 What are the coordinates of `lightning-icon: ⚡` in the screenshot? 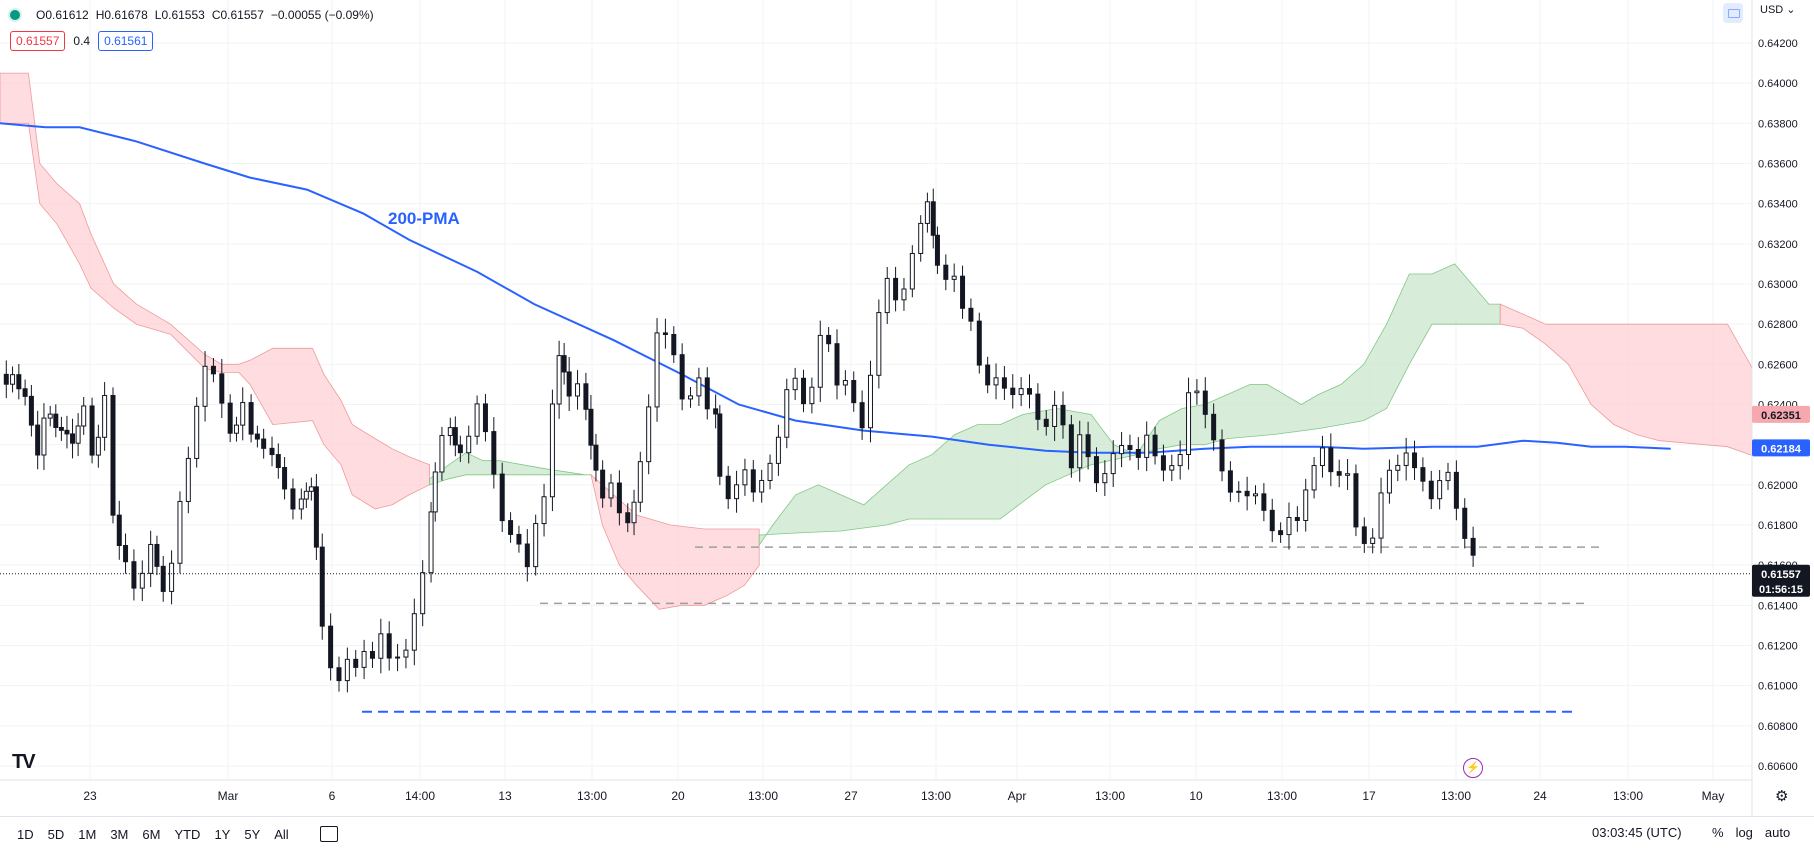 It's located at (1473, 768).